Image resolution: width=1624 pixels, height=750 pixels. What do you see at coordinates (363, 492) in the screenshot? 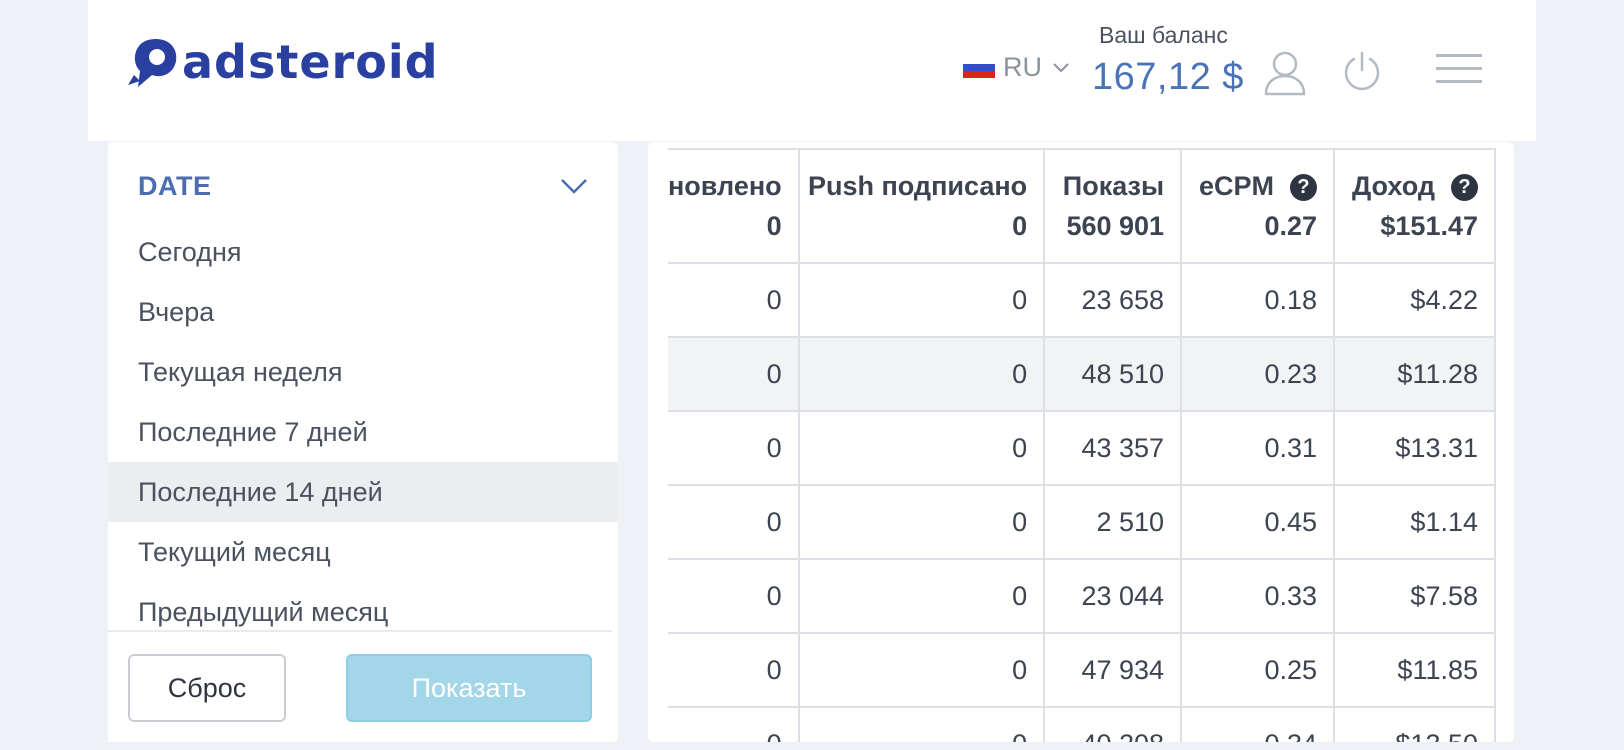
I see `date-option-last-14-days: Последние 14 дней` at bounding box center [363, 492].